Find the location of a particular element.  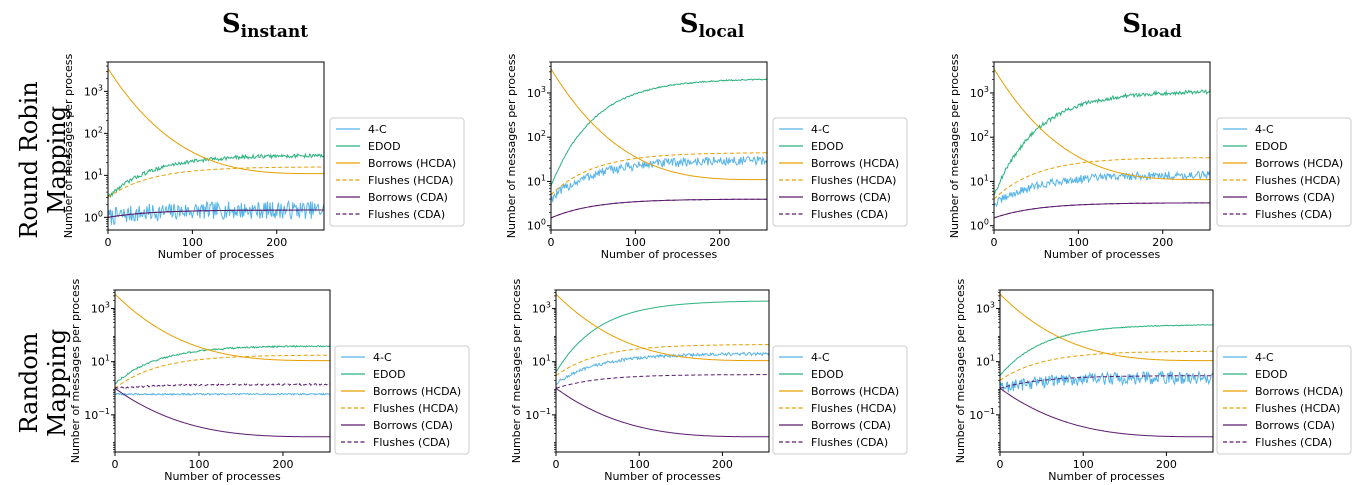

column-title-main: S is located at coordinates (1131, 24).